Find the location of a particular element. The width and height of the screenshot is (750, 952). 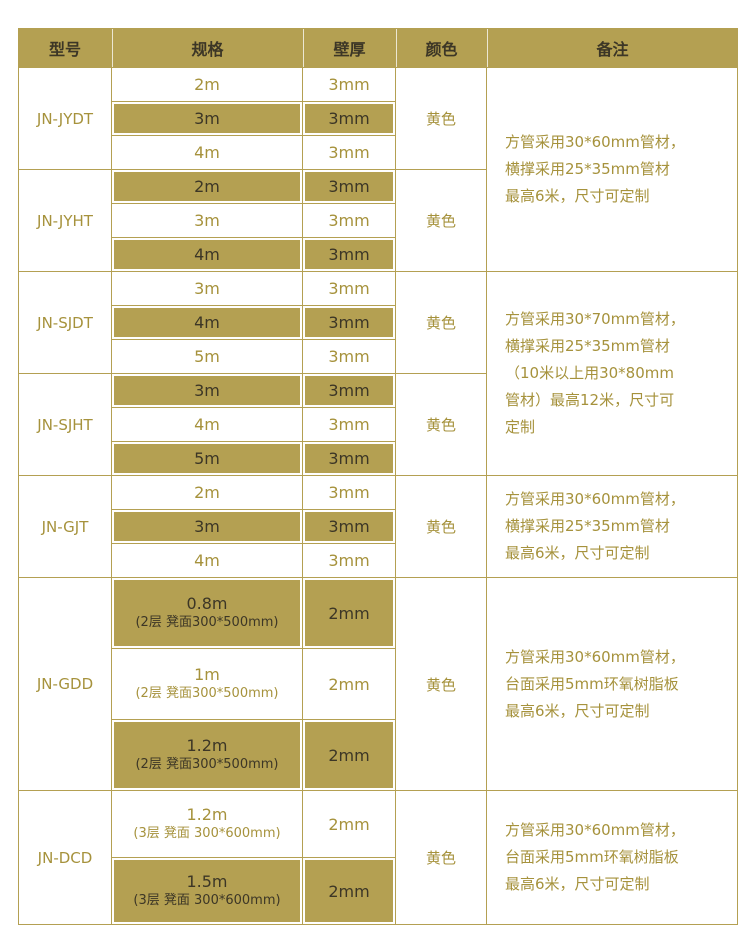

column-header-spec: 规格 is located at coordinates (207, 48).